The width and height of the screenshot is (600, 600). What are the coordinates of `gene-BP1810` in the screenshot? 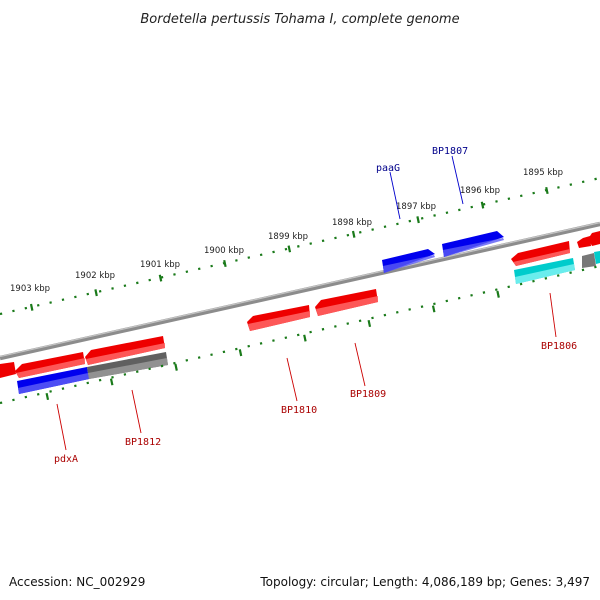 It's located at (278, 318).